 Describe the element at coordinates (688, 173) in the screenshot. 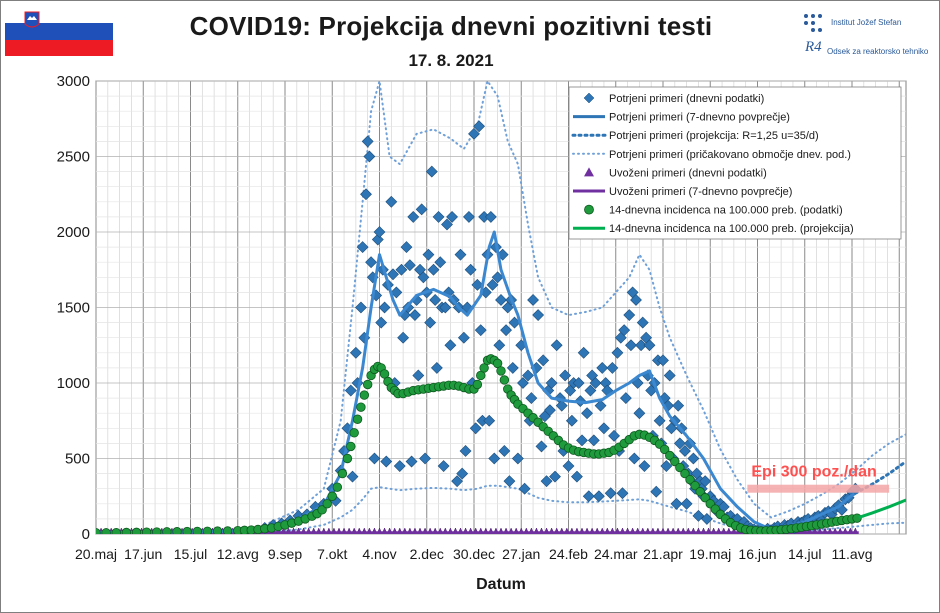

I see `legend-label: Uvoženi primeri (dnevni podatki)` at that location.